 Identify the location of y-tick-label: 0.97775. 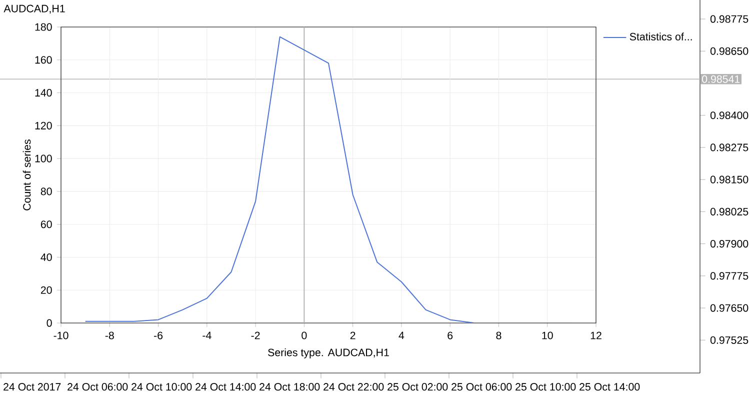
(729, 276).